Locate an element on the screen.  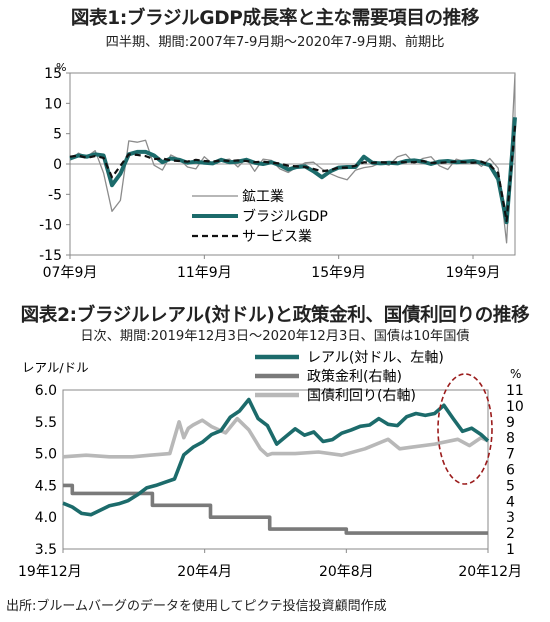
chart2-x-tick-label: 19年12月 is located at coordinates (50, 572).